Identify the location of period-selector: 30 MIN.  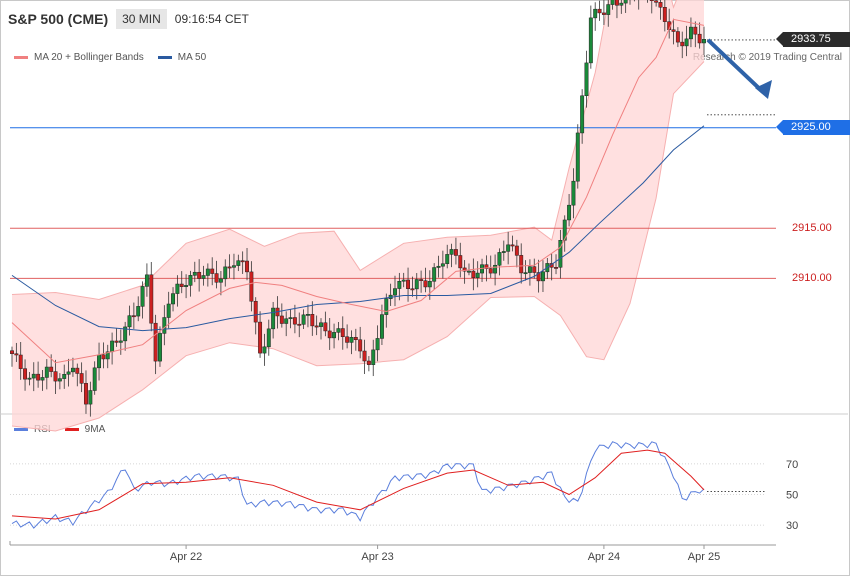
(141, 19).